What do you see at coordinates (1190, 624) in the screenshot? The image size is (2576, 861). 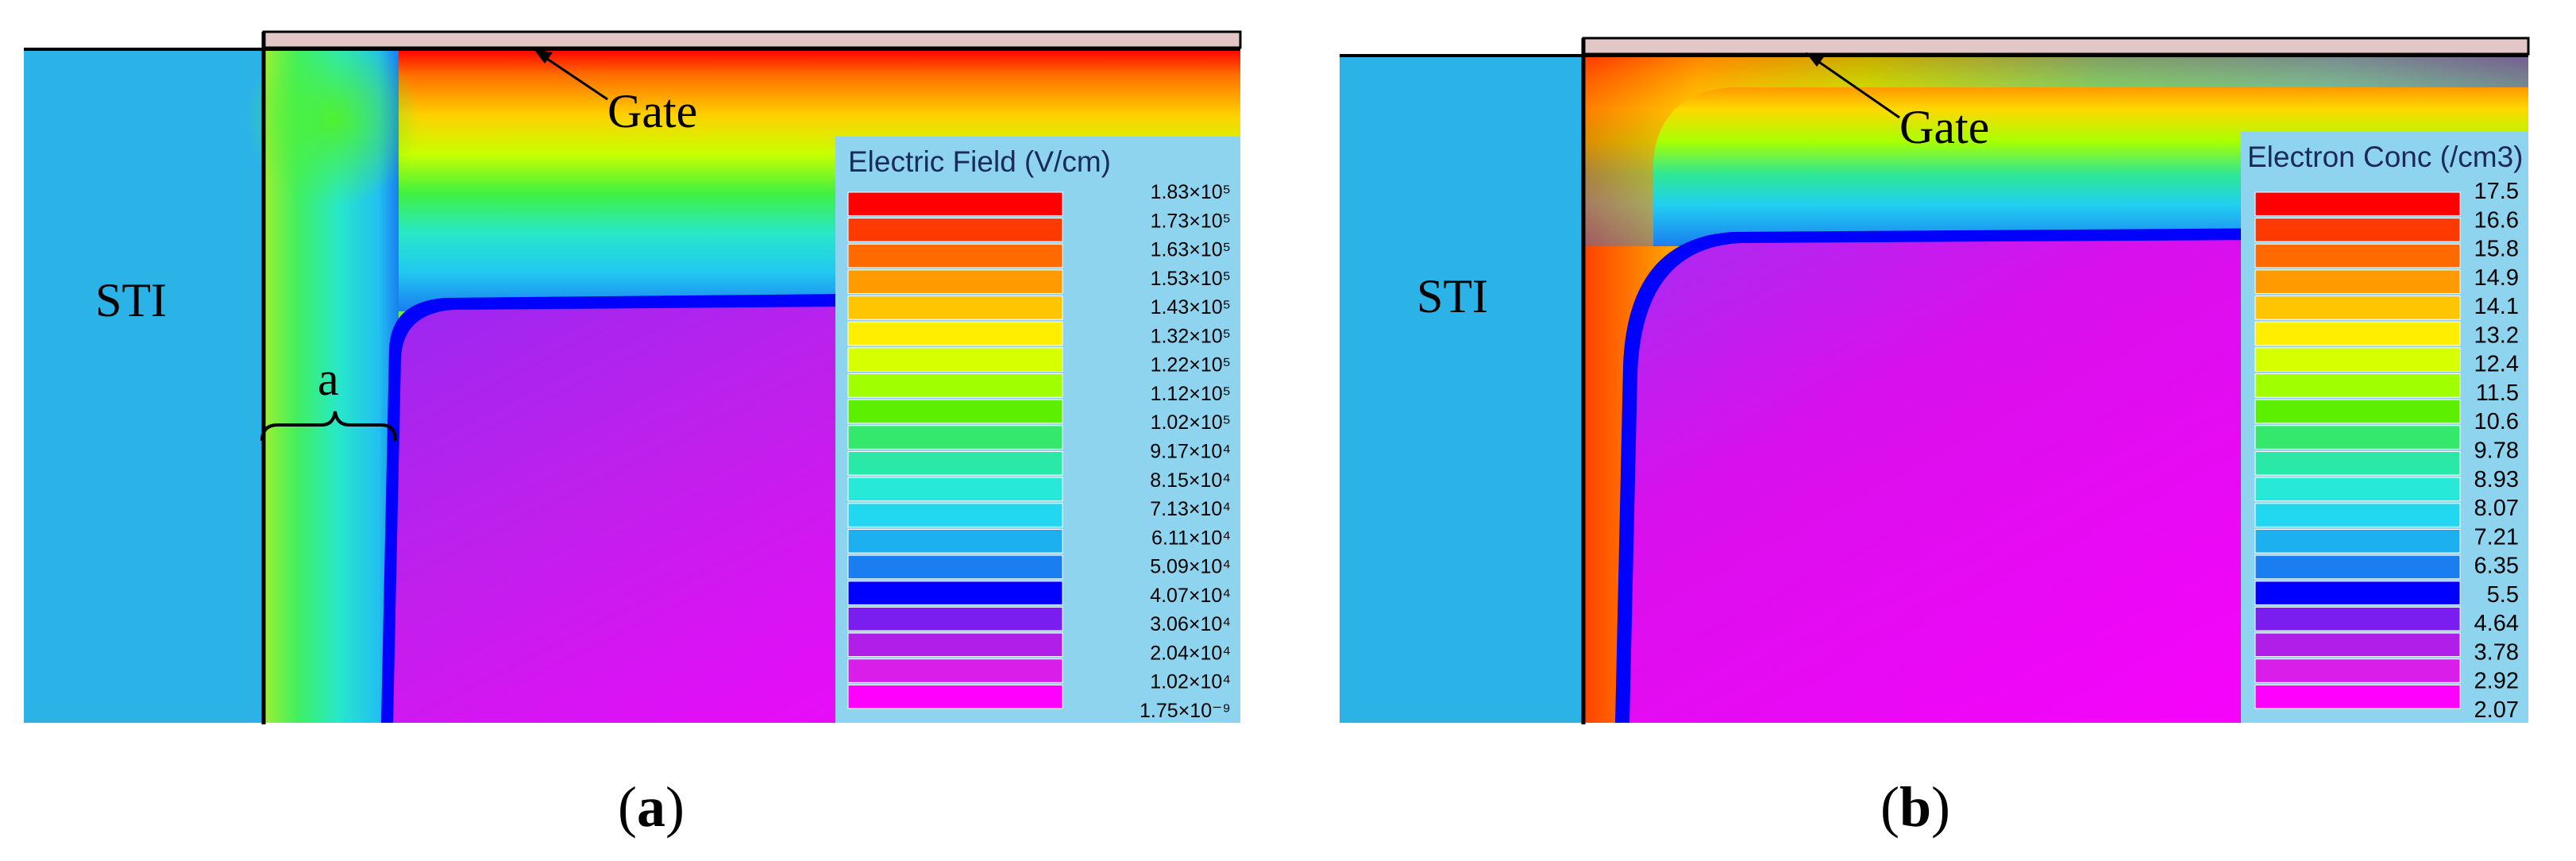 I see `legend-value-label: 3.06×10⁴` at bounding box center [1190, 624].